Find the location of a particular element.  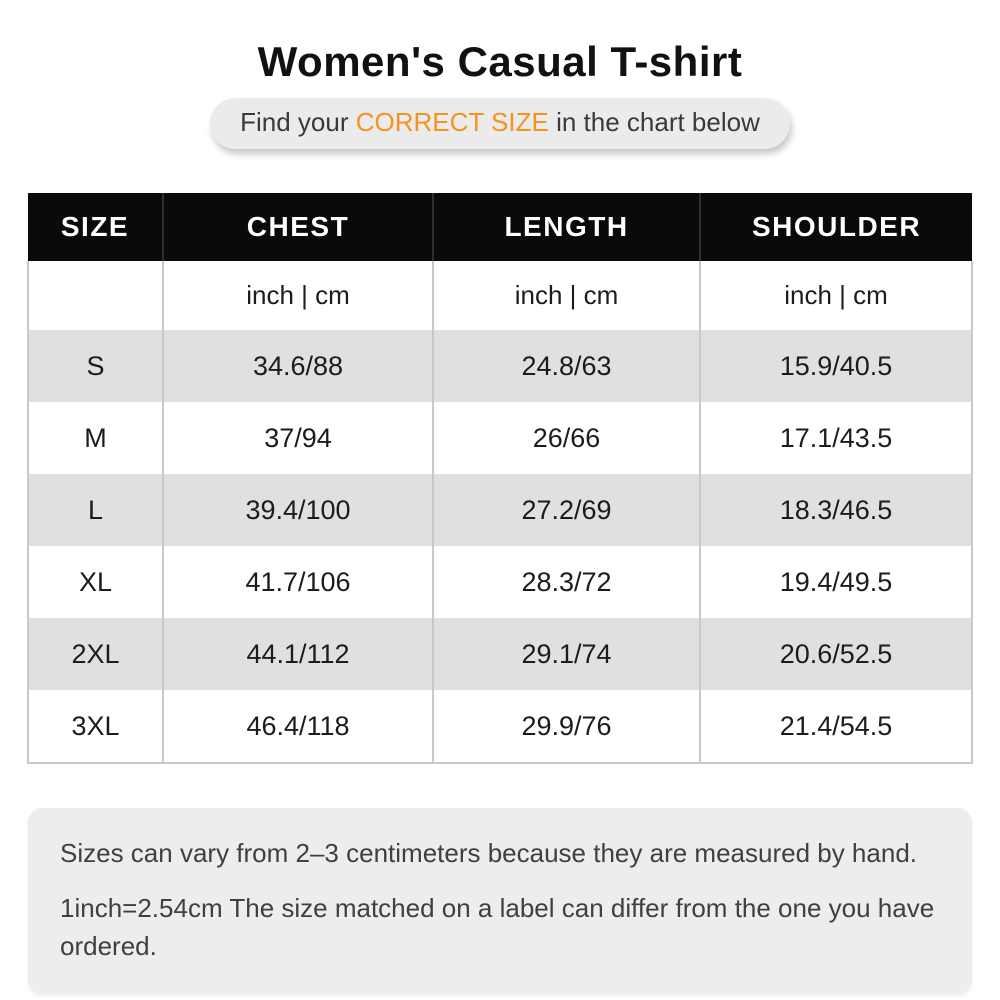

chest-cell: 41.7/106 is located at coordinates (297, 582).